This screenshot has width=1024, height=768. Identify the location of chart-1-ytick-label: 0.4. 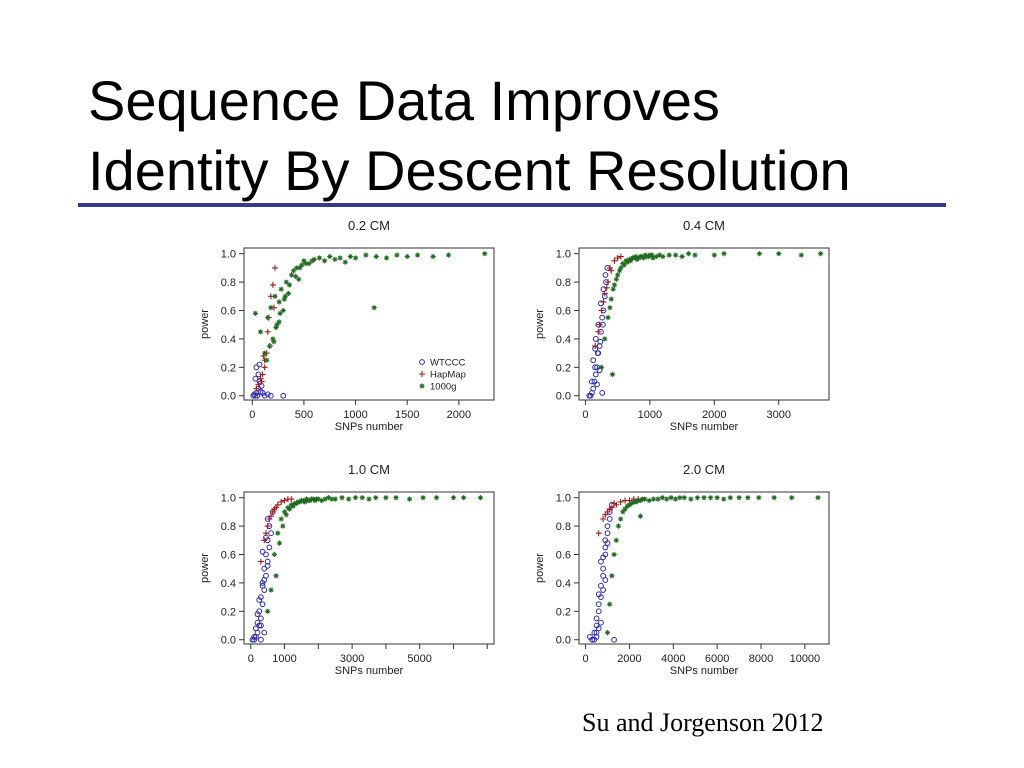
(228, 340).